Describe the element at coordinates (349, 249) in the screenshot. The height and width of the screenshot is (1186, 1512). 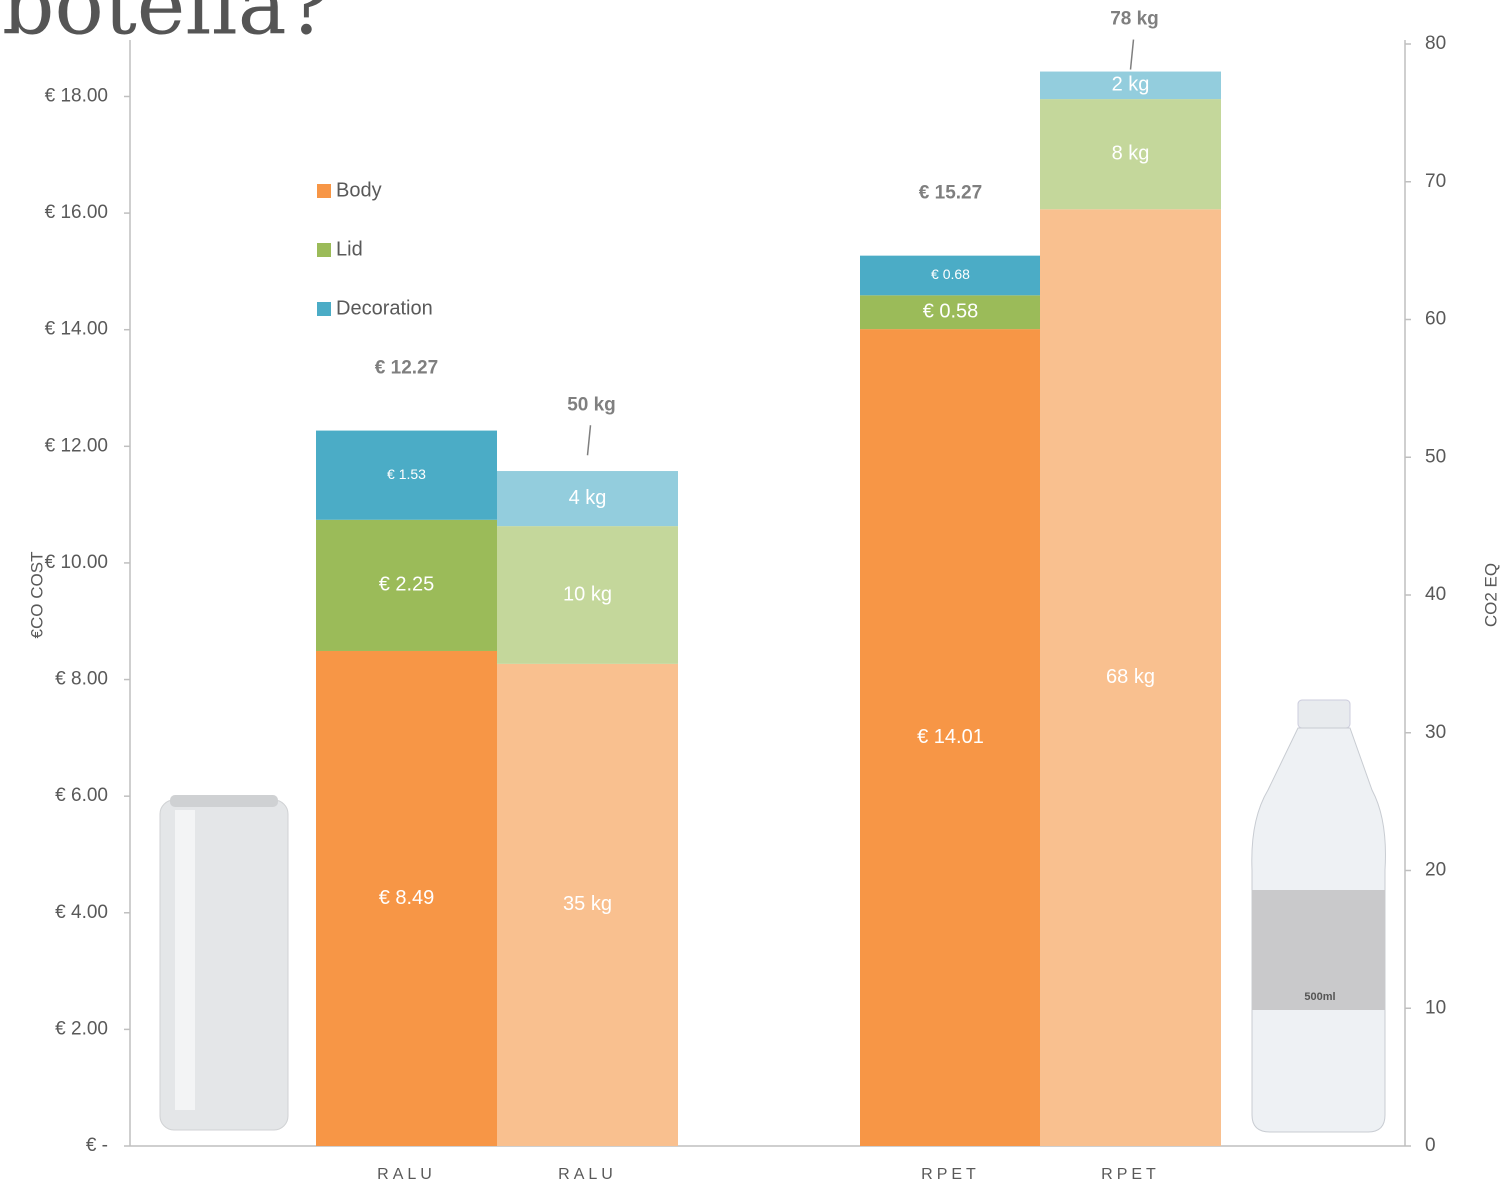
I see `legend-label: Lid` at that location.